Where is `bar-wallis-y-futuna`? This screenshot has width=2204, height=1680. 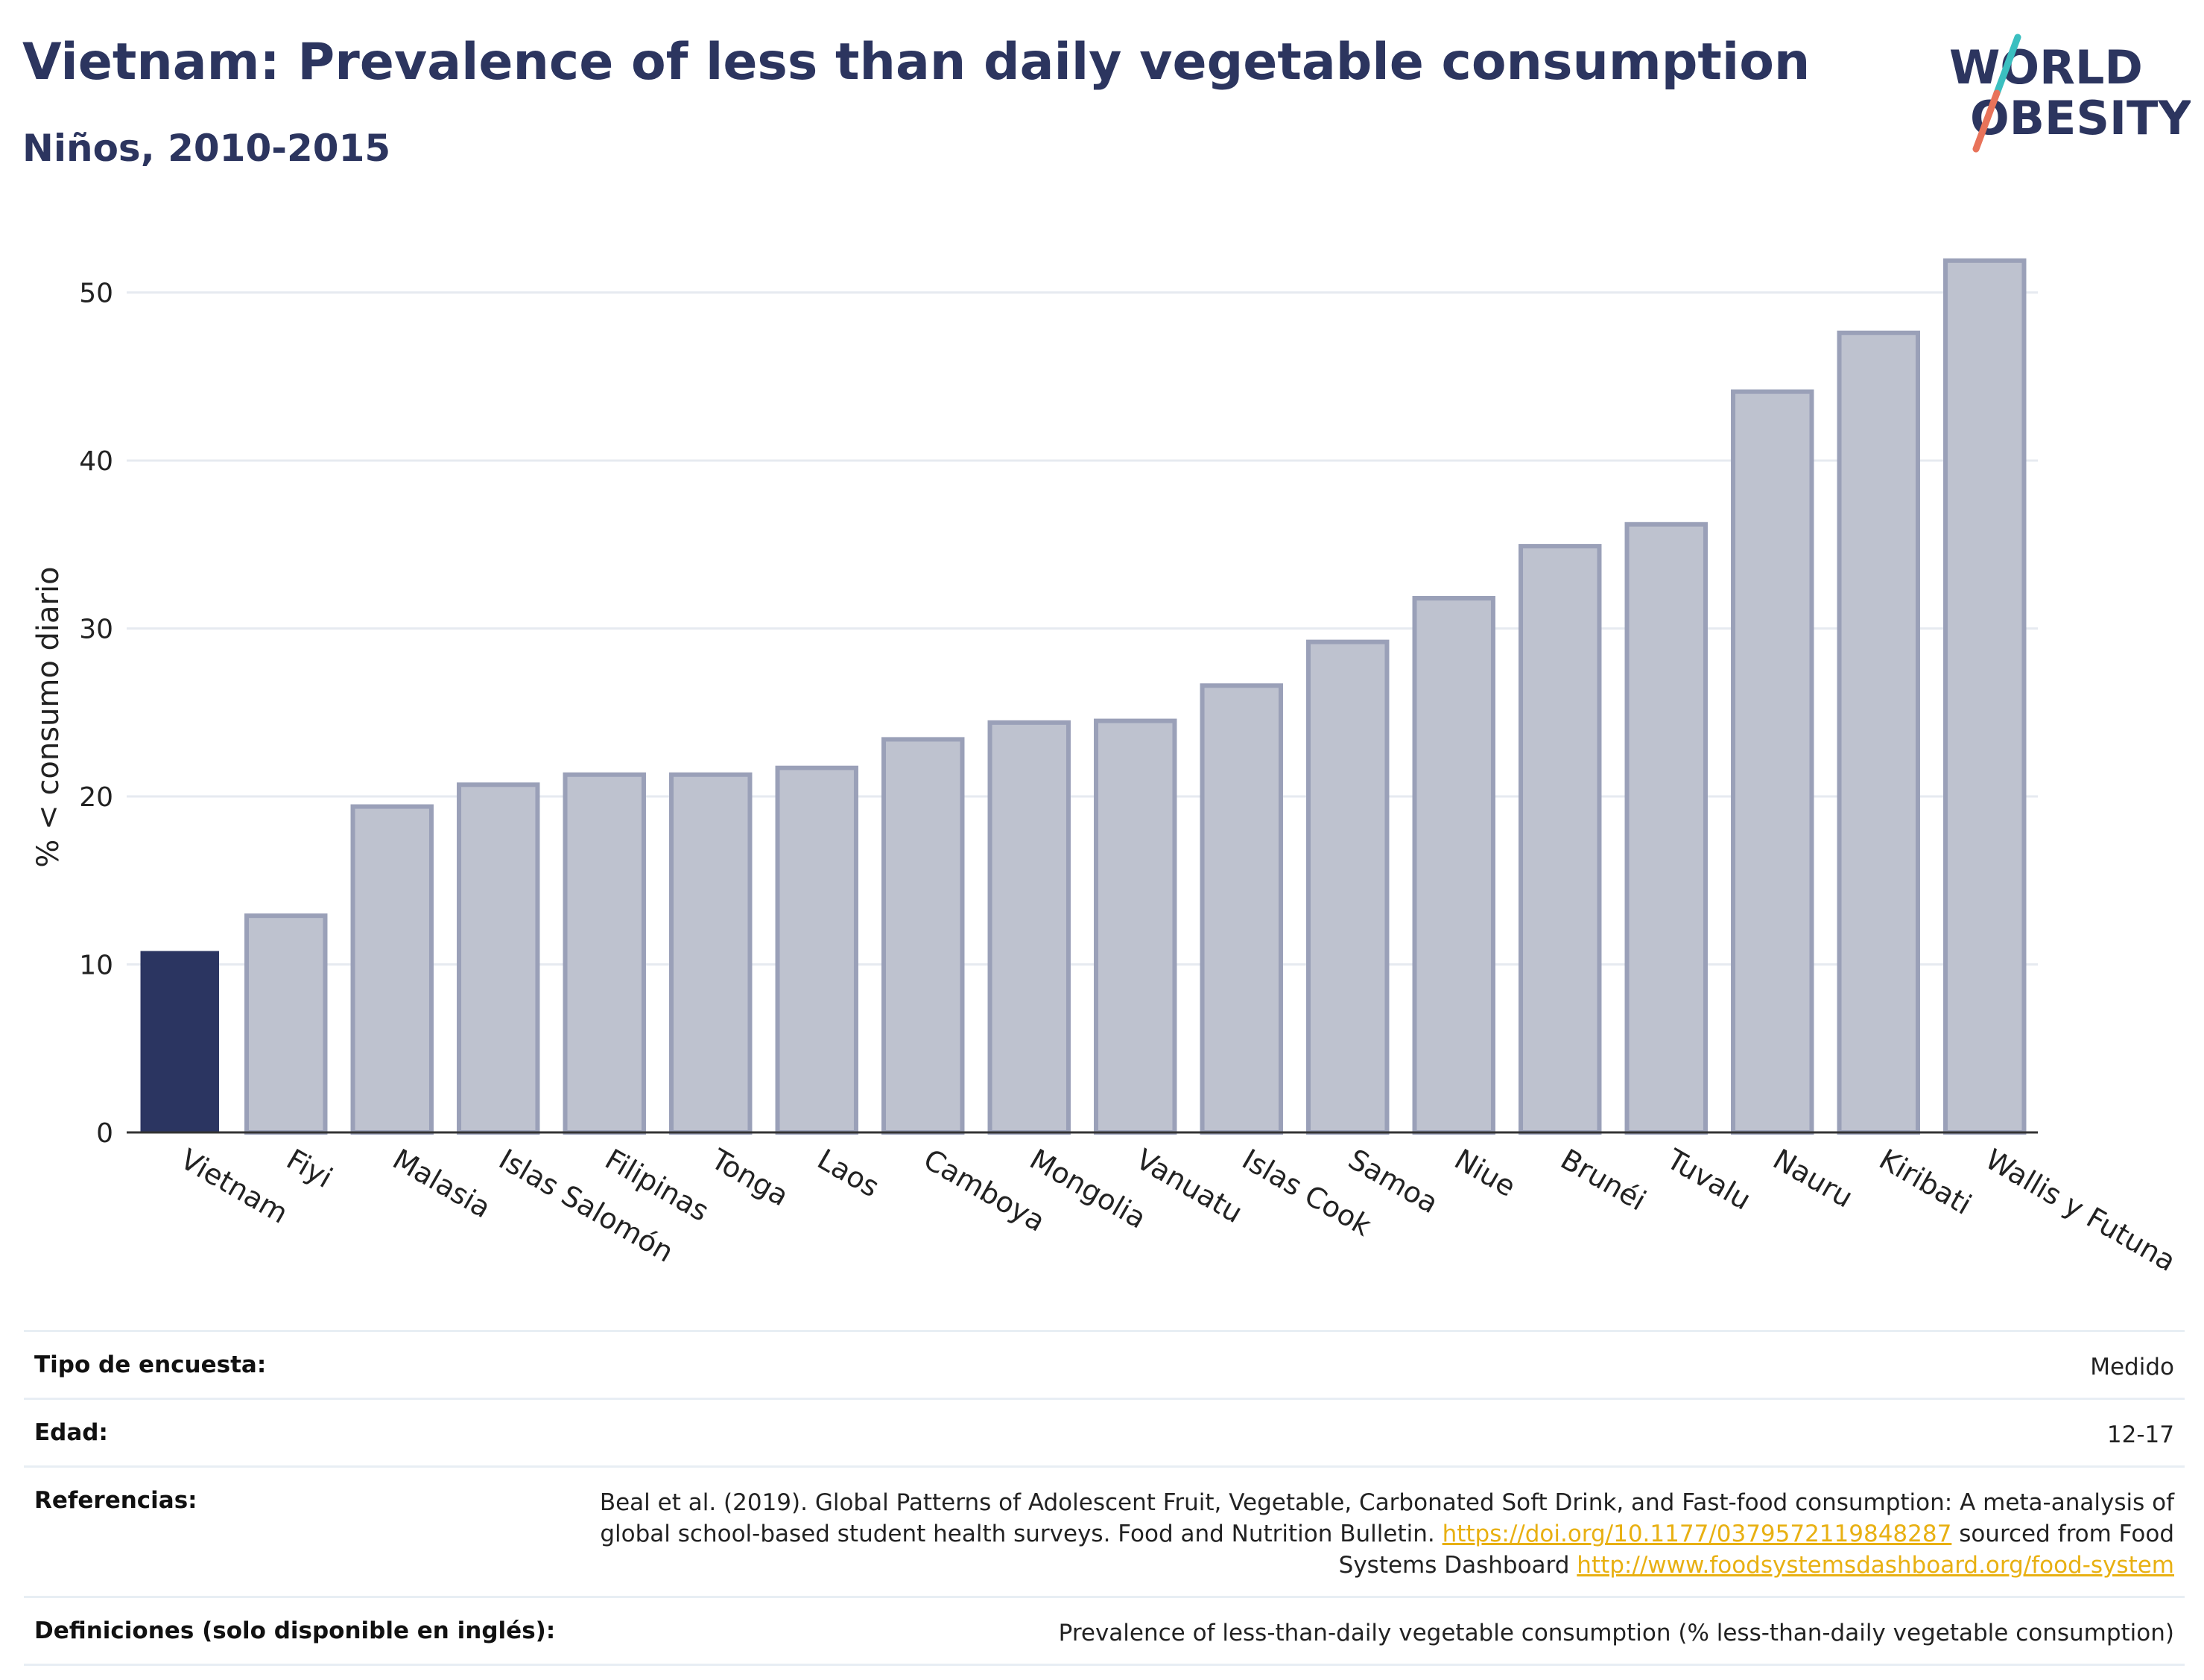 bar-wallis-y-futuna is located at coordinates (1985, 696).